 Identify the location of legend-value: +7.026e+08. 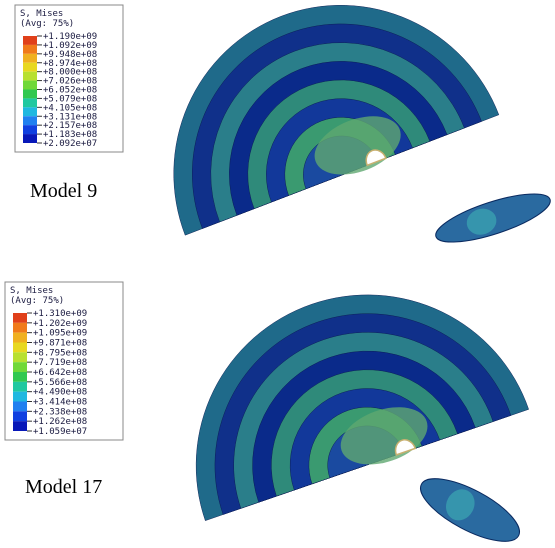
(70, 82).